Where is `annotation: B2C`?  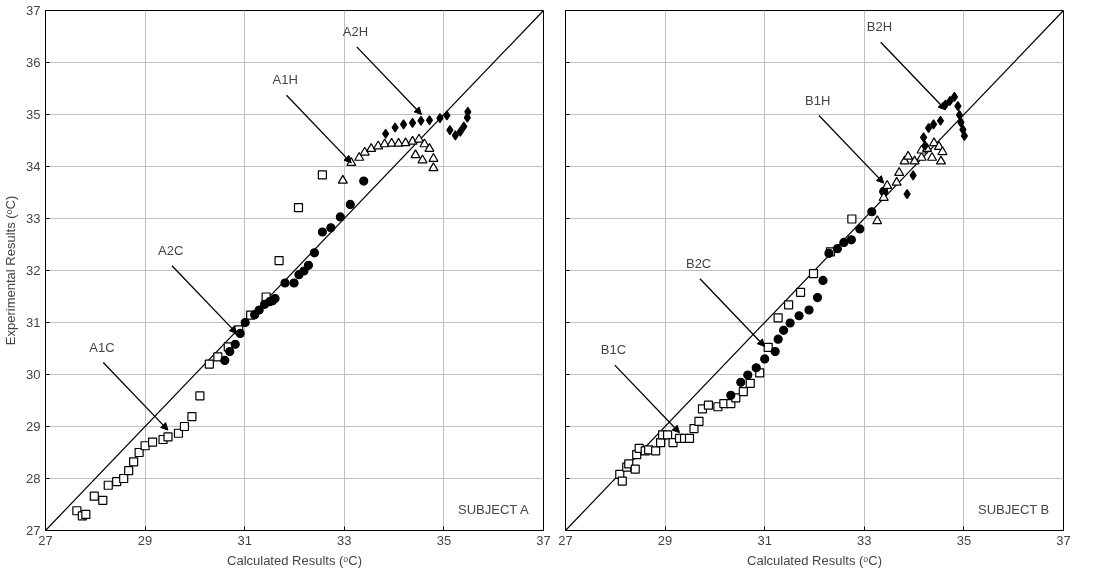
annotation: B2C is located at coordinates (698, 263).